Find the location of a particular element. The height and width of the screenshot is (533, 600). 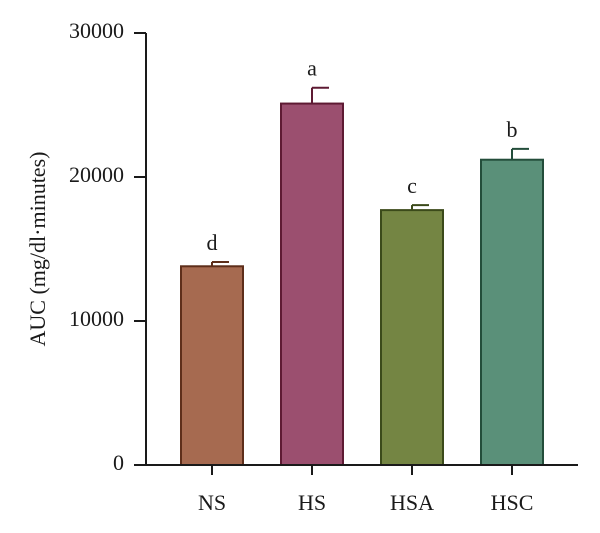

bar-hs is located at coordinates (312, 284).